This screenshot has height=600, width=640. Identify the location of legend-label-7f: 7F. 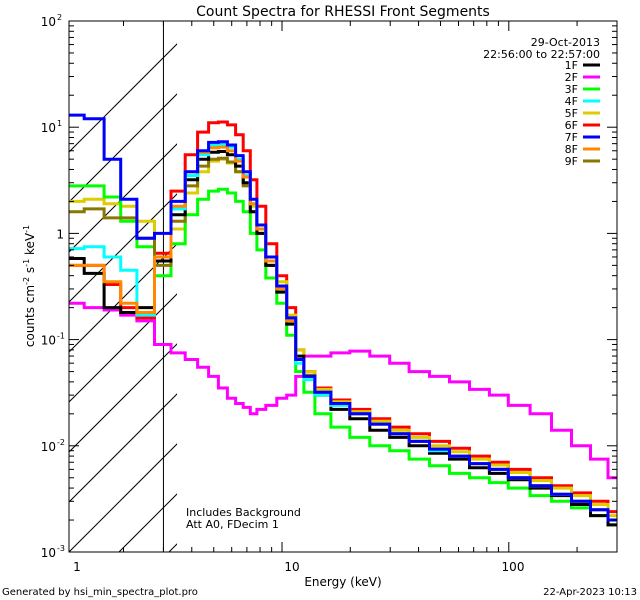
(571, 137).